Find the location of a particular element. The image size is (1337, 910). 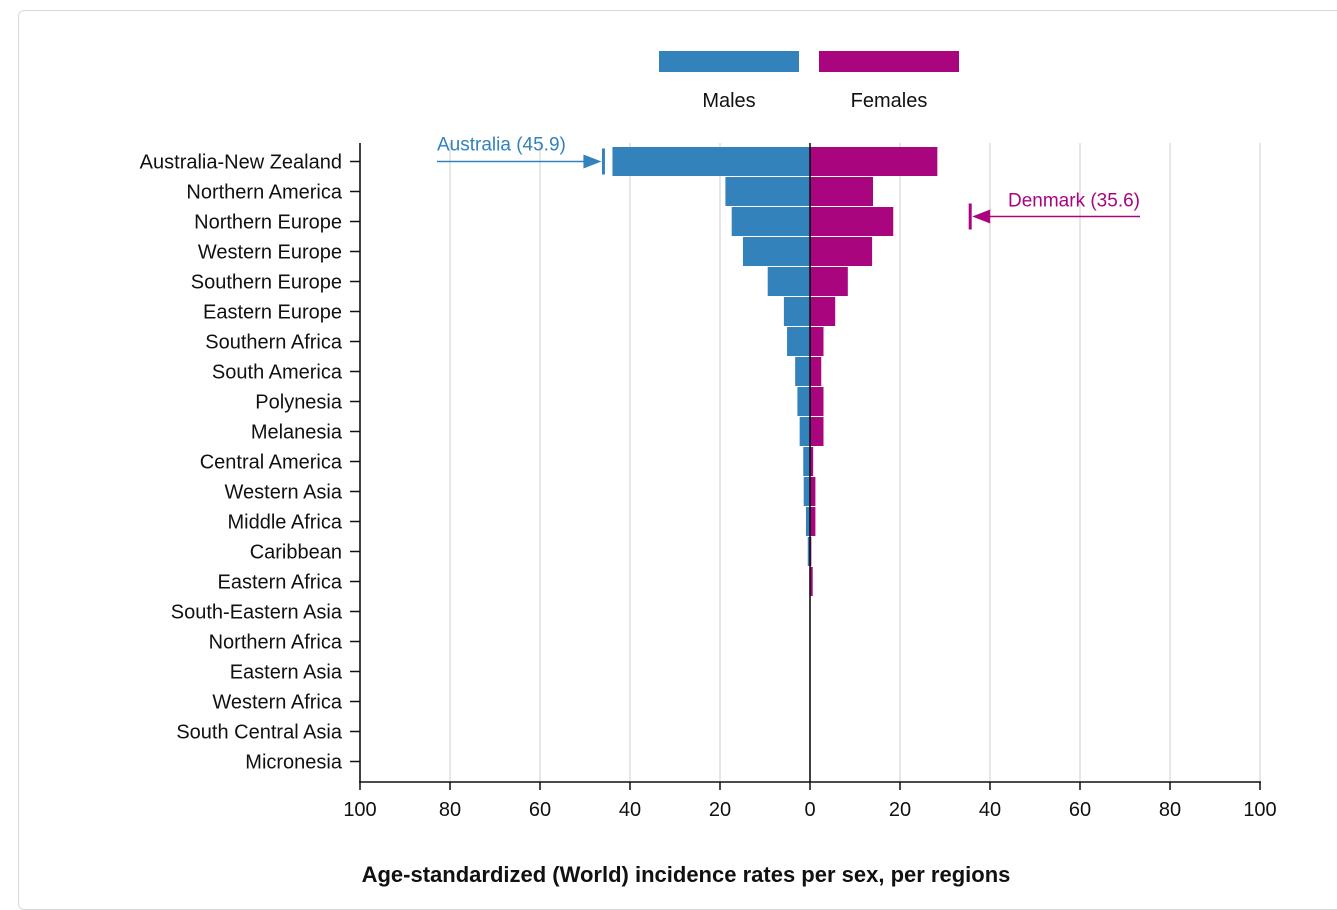

bar-males-middle-africa is located at coordinates (807, 521).